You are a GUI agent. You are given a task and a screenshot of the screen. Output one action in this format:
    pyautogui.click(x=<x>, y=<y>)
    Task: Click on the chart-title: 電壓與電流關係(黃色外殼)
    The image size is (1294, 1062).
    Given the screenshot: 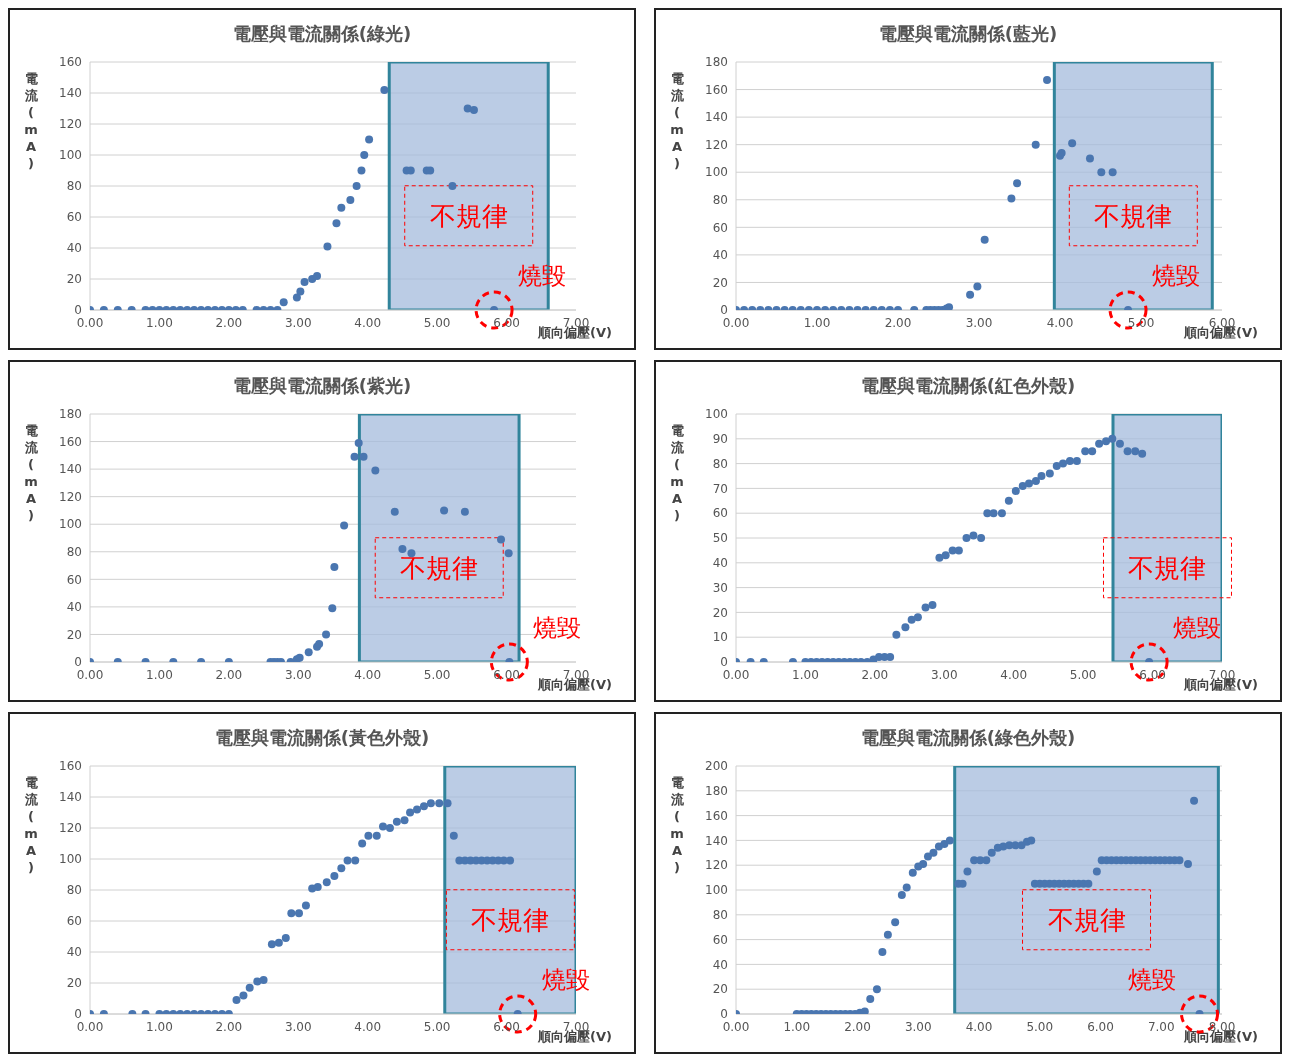 What is the action you would take?
    pyautogui.click(x=322, y=738)
    